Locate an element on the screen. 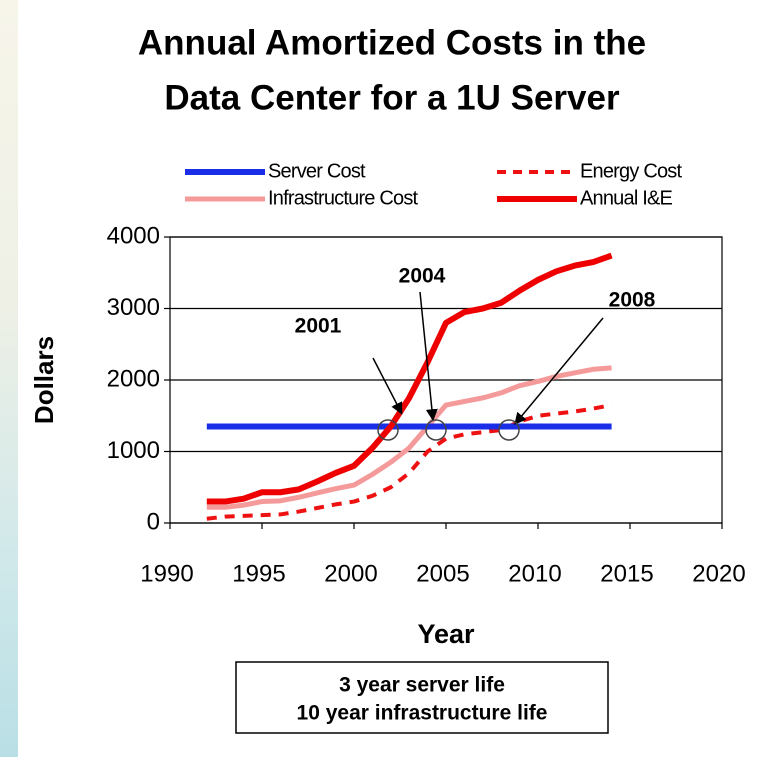 The height and width of the screenshot is (757, 771). slide-edge is located at coordinates (9, 378).